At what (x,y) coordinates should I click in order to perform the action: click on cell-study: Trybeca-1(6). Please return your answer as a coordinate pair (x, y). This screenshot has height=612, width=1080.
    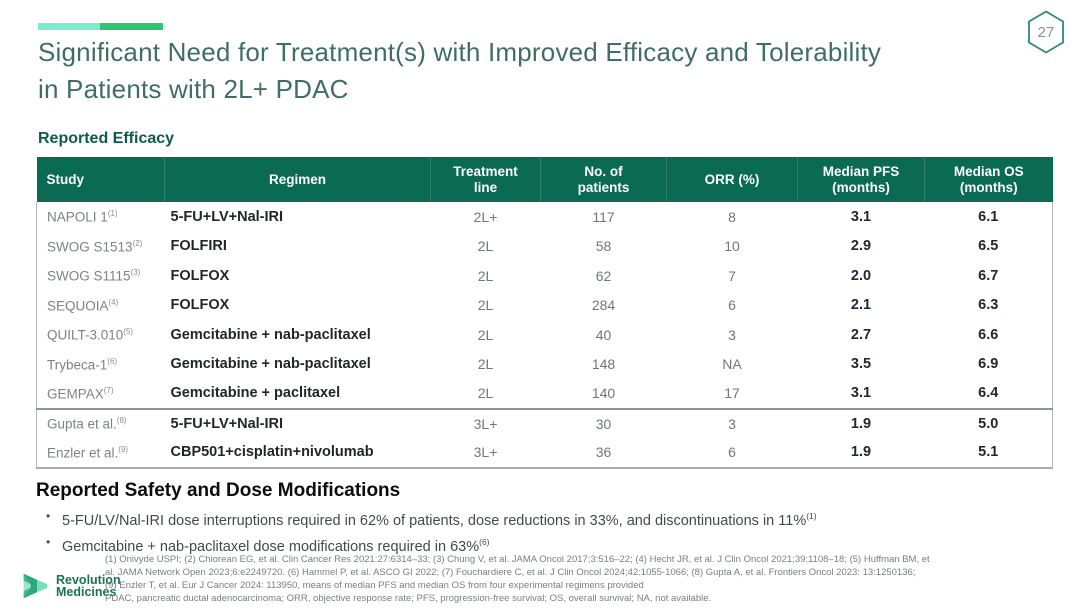
    Looking at the image, I should click on (100, 364).